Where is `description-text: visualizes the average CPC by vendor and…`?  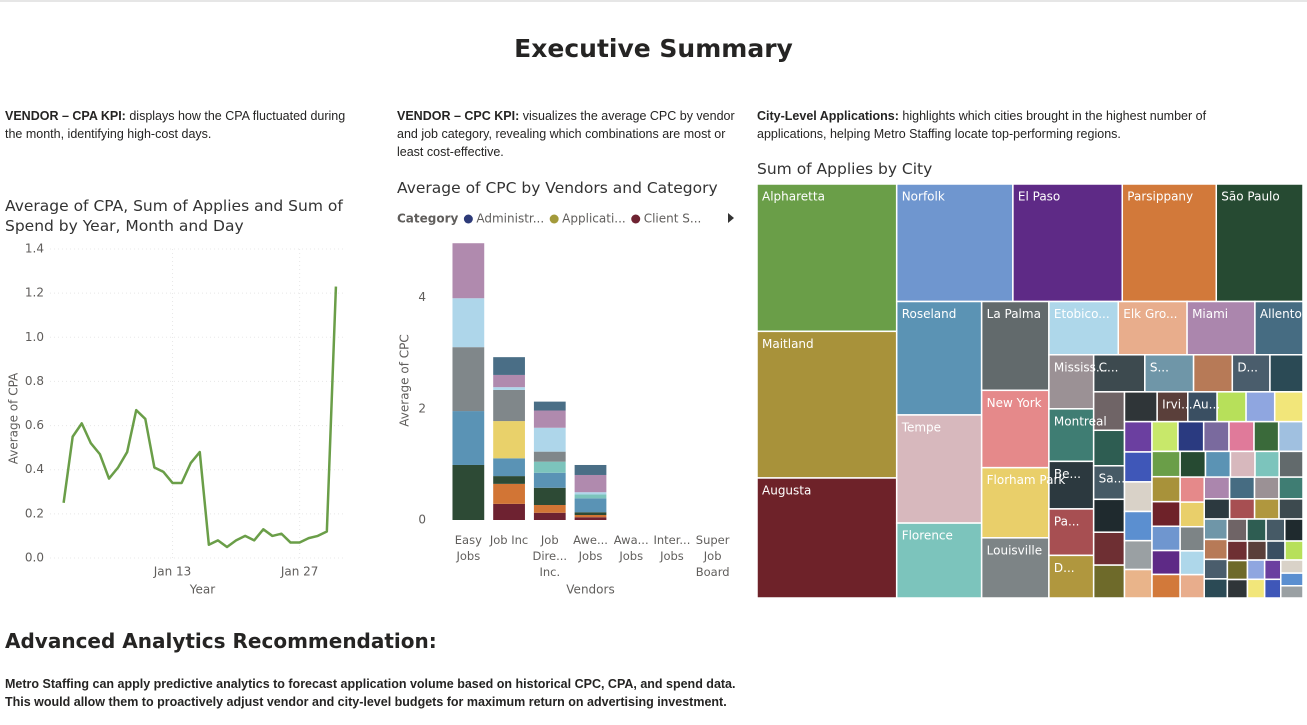
description-text: visualizes the average CPC by vendor and… is located at coordinates (566, 134).